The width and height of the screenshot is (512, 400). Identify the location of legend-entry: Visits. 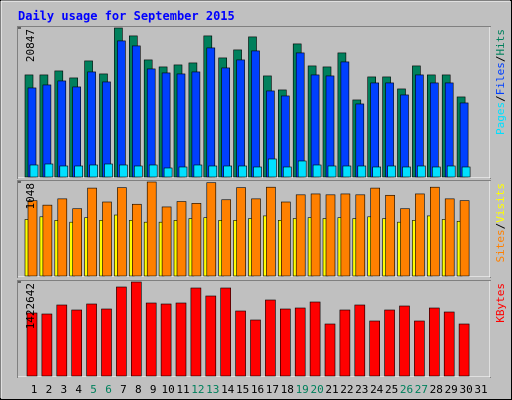
(500, 203).